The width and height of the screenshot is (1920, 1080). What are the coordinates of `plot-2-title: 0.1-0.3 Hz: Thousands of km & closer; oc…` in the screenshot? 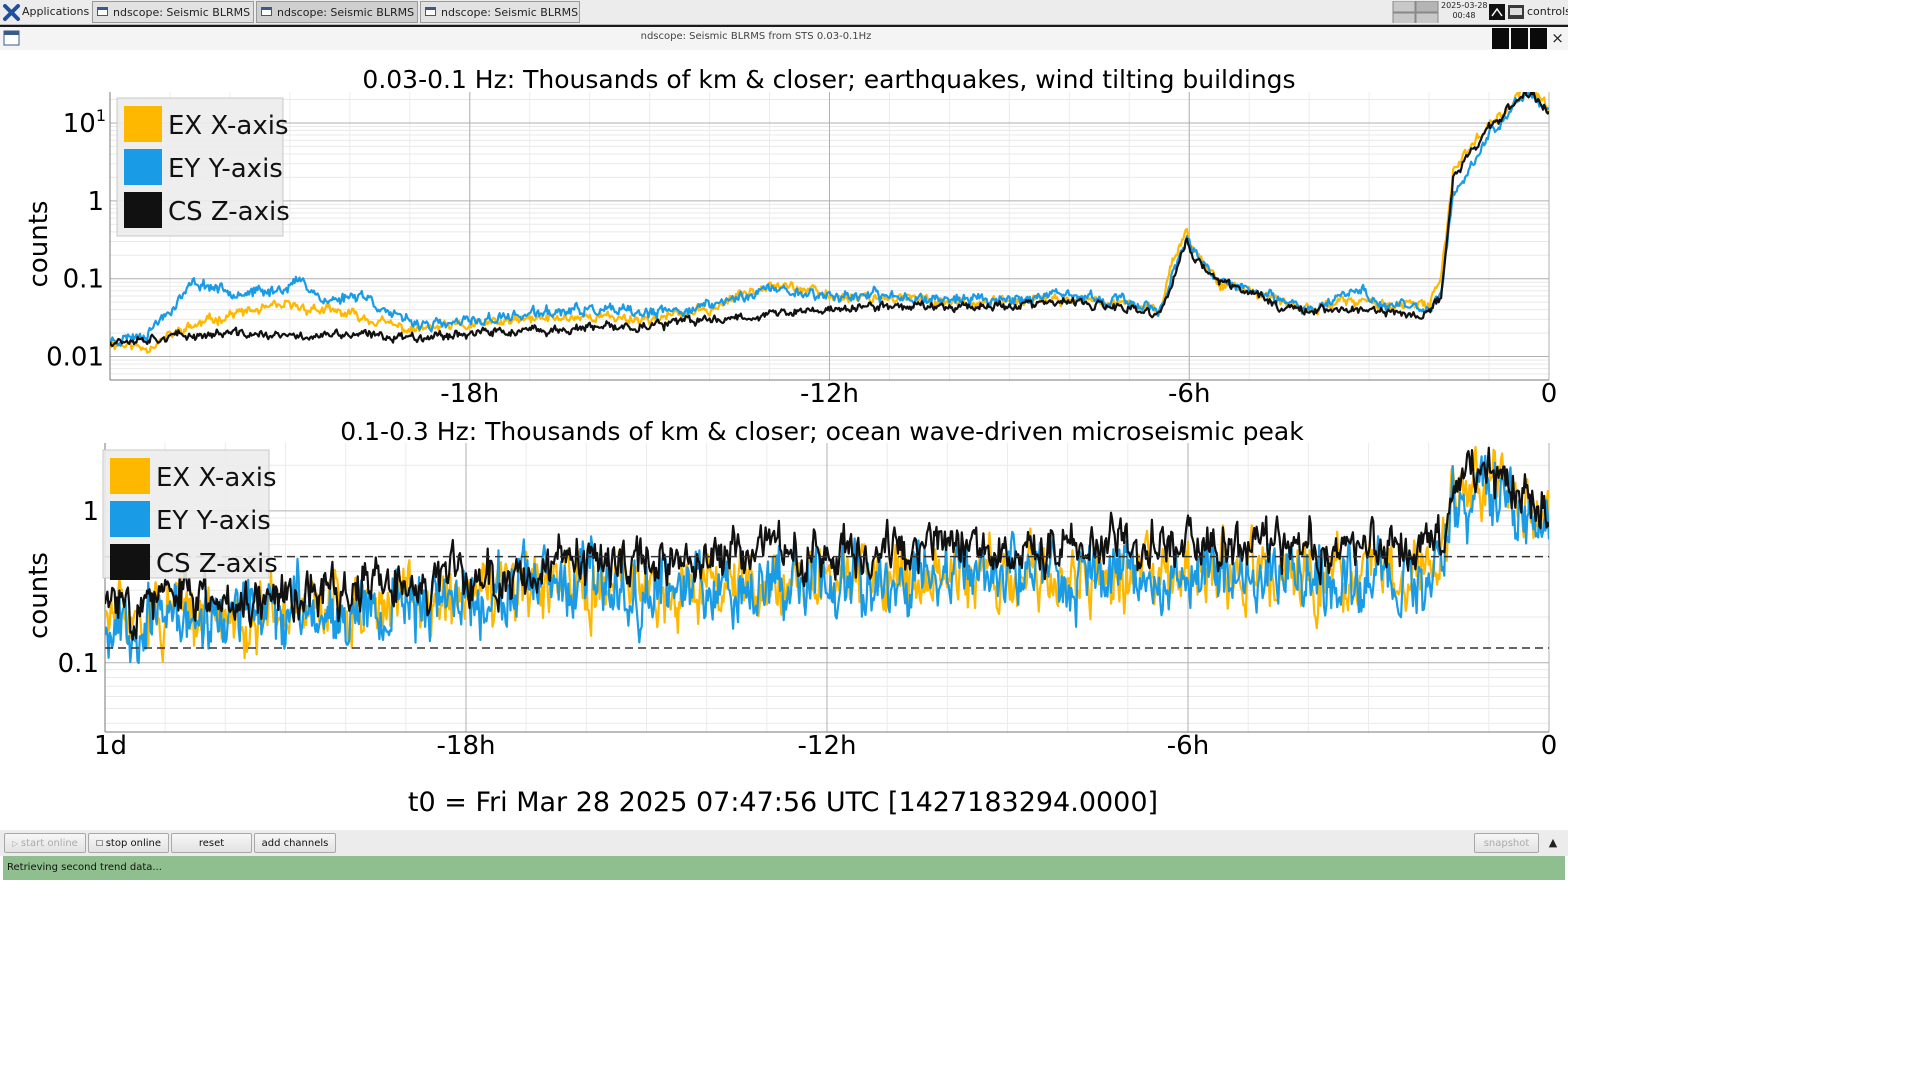 It's located at (822, 431).